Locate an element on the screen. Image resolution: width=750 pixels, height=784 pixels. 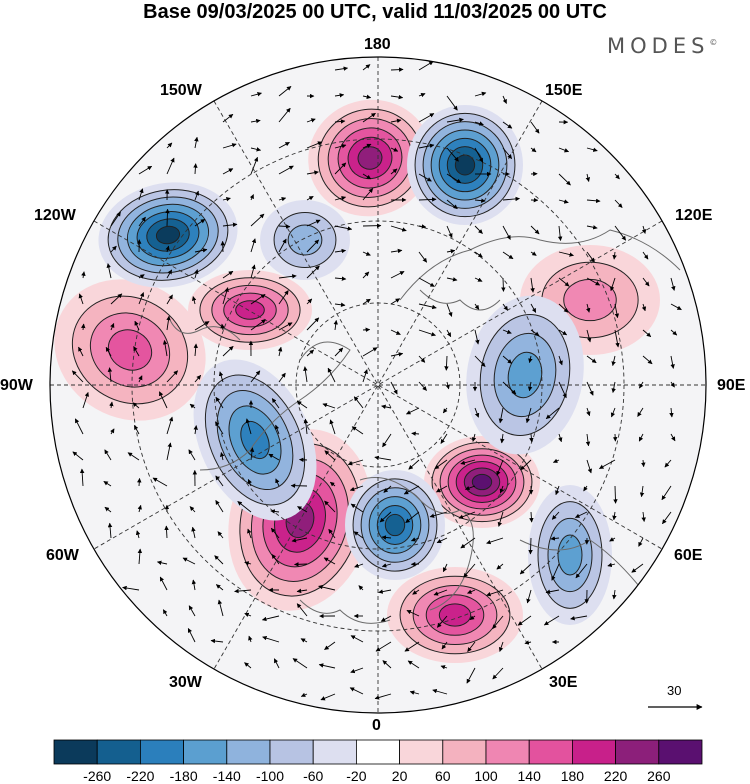
colorbar-tick-label: -180 is located at coordinates (184, 776).